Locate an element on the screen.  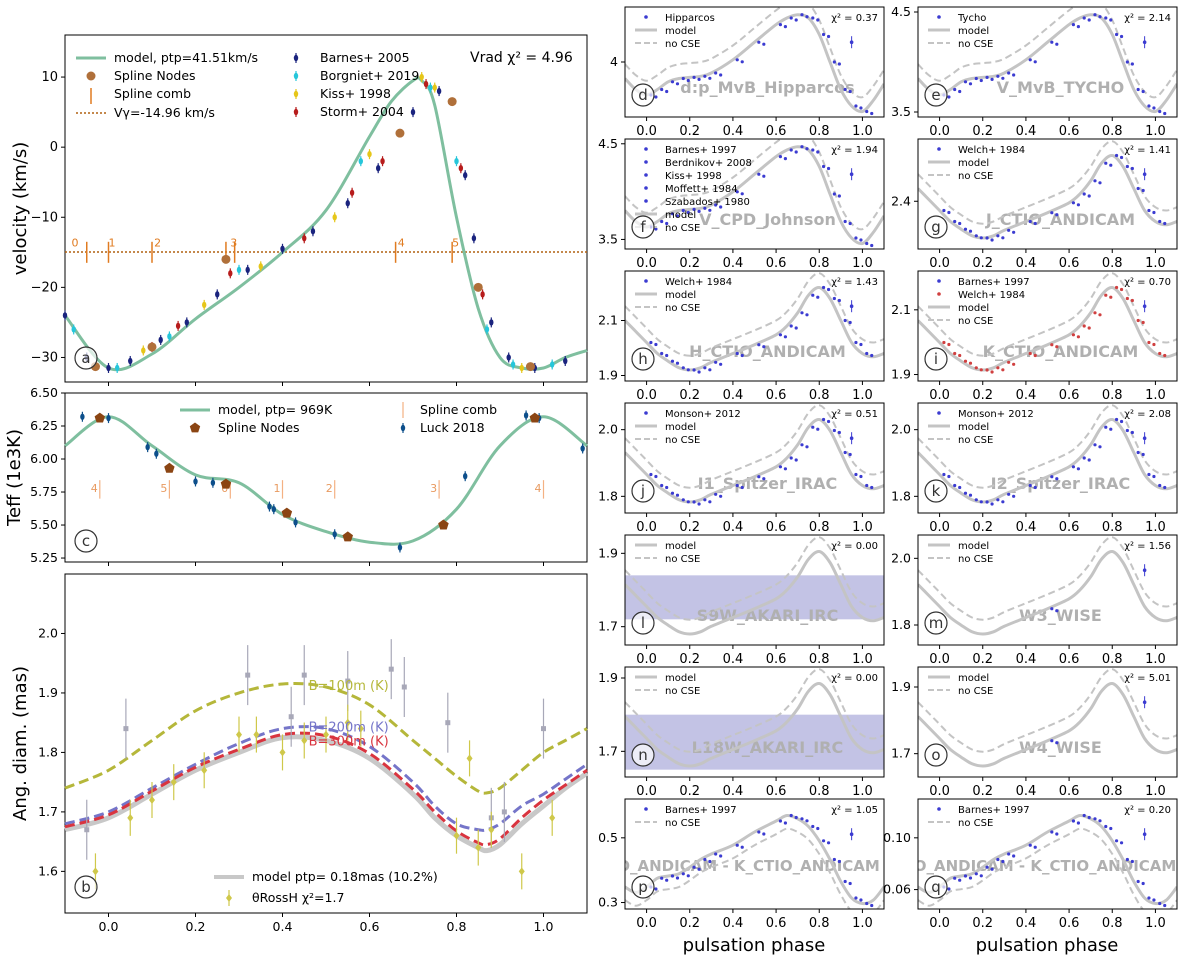
x-tick-label: 0.8 is located at coordinates (1112, 131).